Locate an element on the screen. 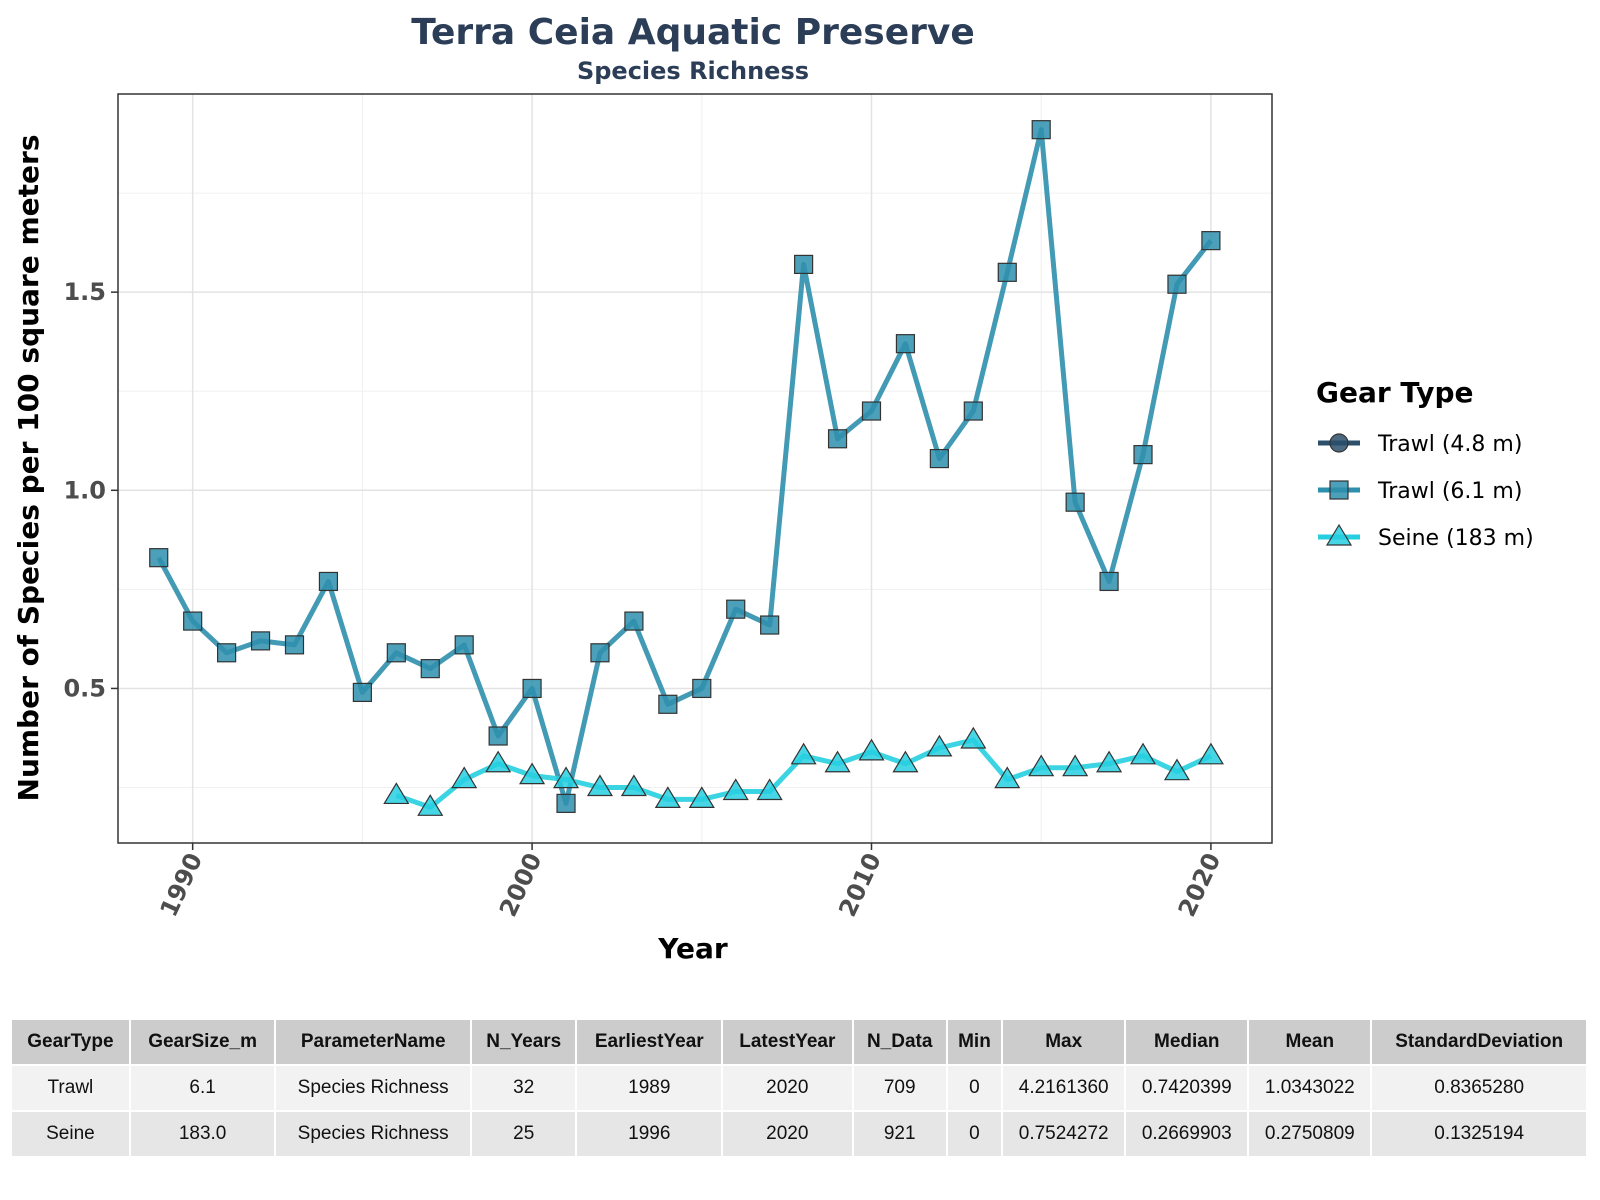 The height and width of the screenshot is (1200, 1600). table-header-cell: Median is located at coordinates (1188, 1042).